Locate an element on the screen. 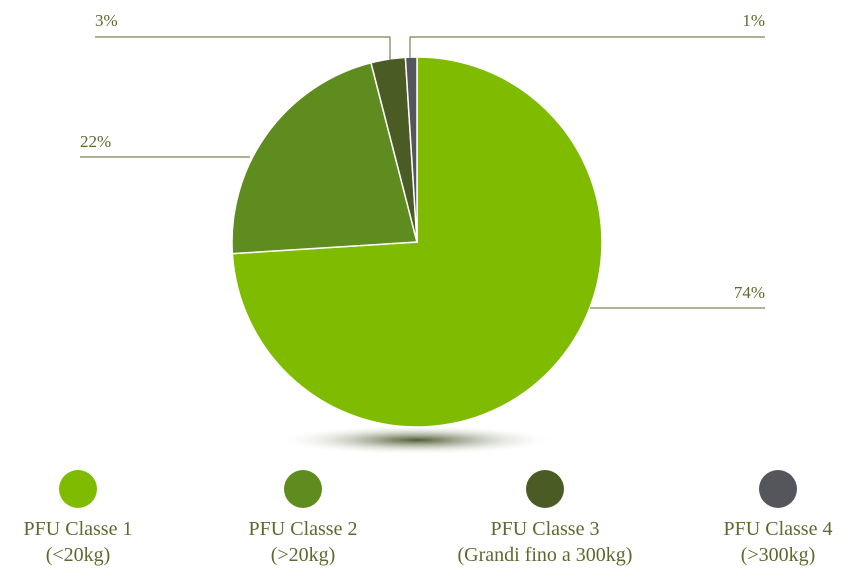  data-label: 3% is located at coordinates (106, 20).